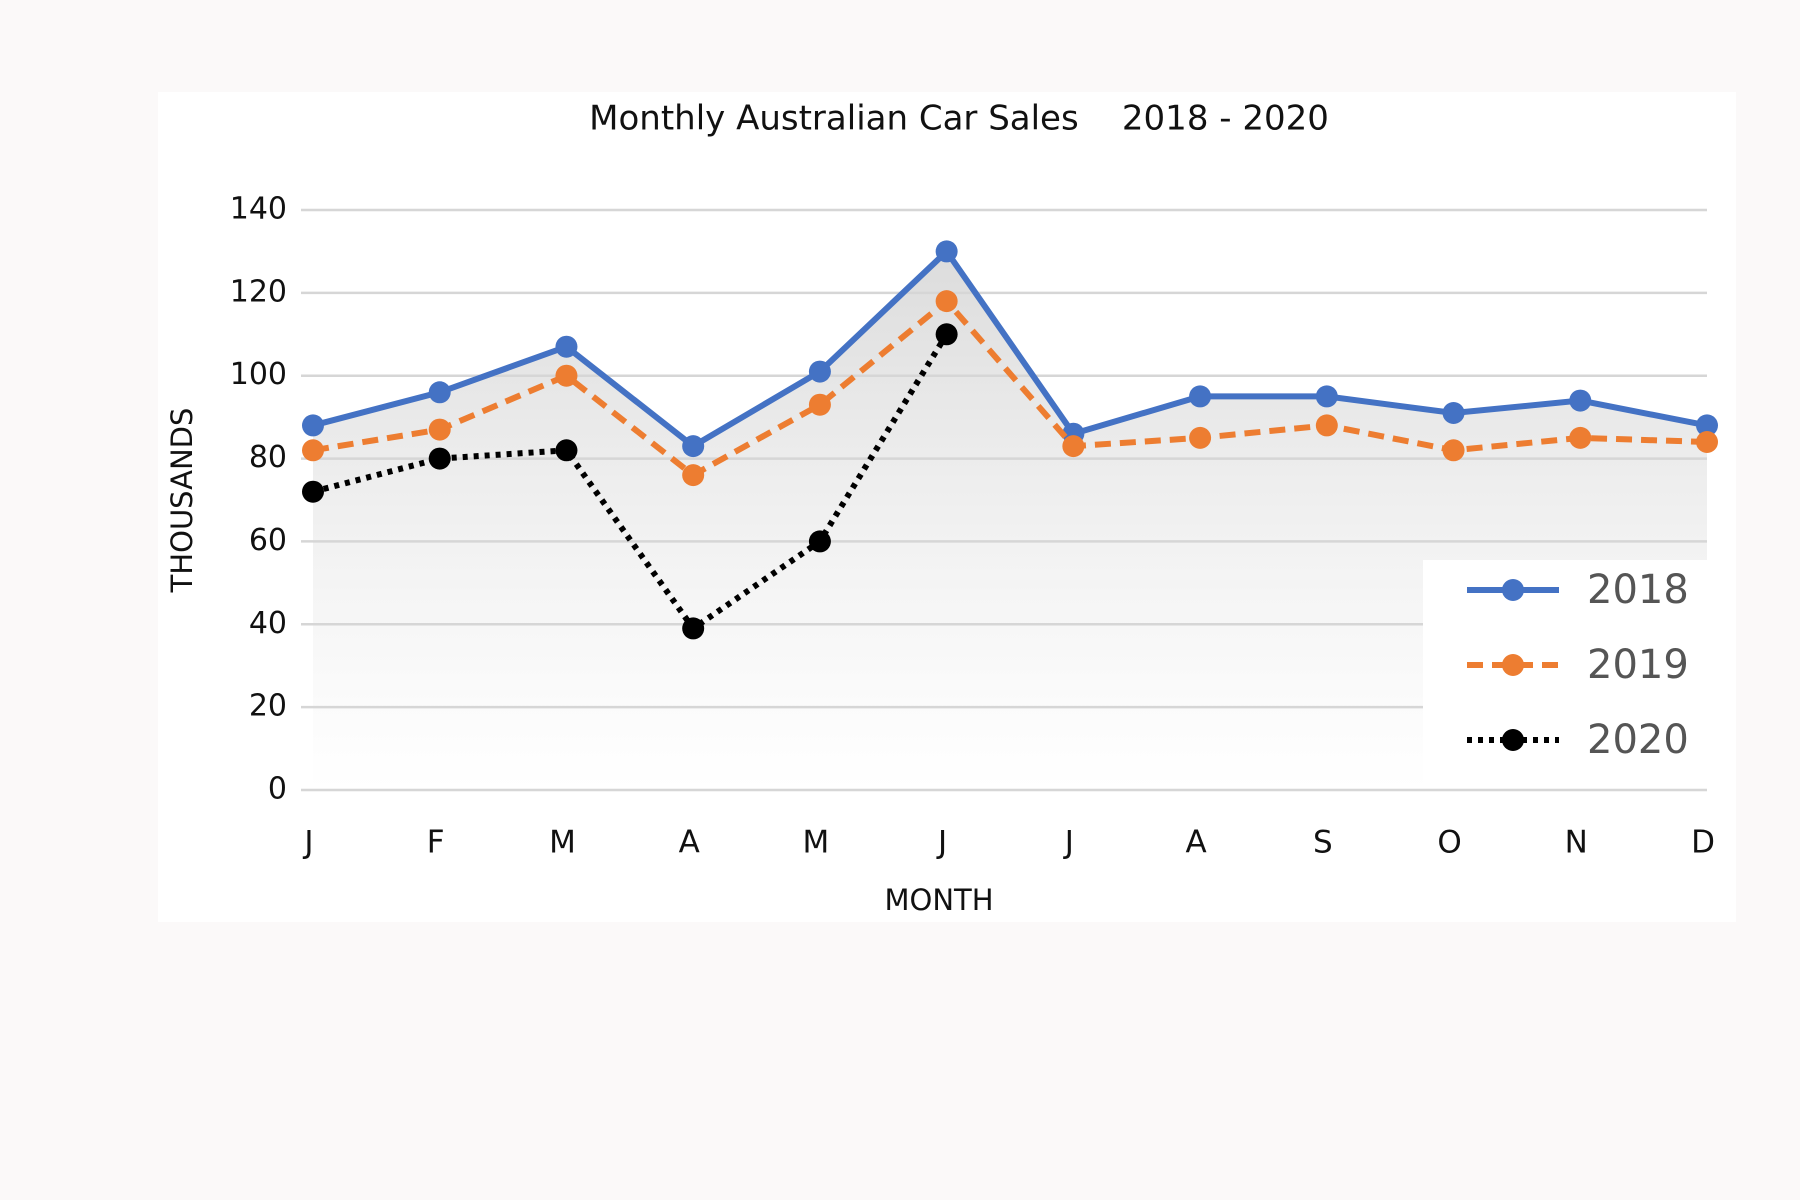  Describe the element at coordinates (182, 501) in the screenshot. I see `y-axis-title: THOUSANDS` at that location.